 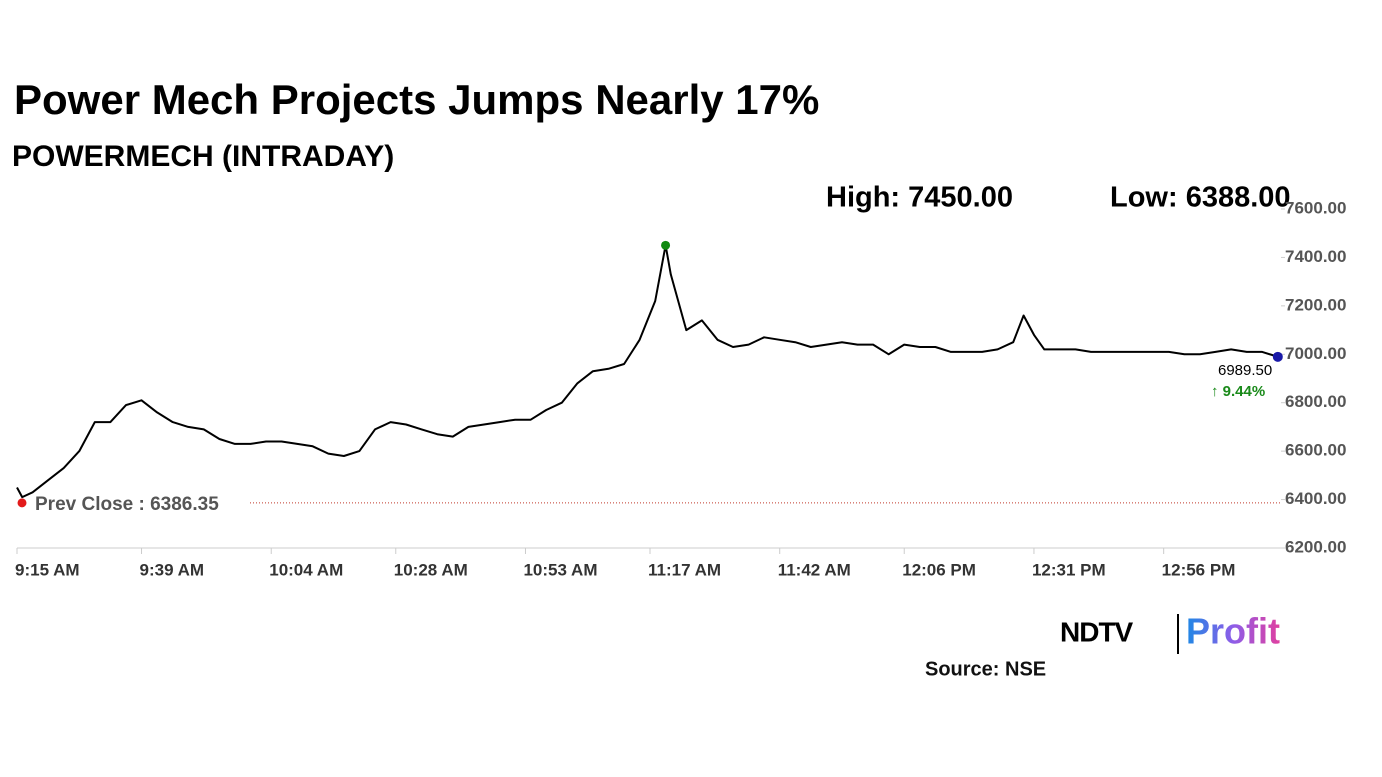 I want to click on y-tick-label: 6200.00, so click(x=1315, y=546).